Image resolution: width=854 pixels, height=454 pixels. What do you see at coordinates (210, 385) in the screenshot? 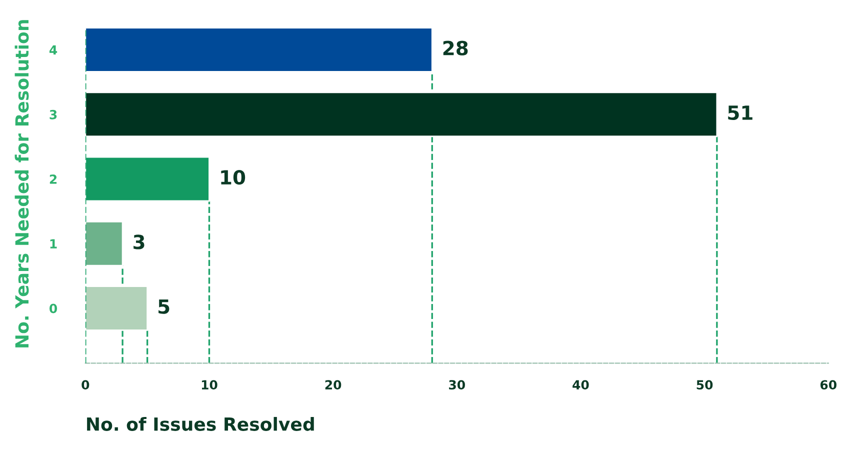
I see `x-tick-label: 10` at bounding box center [210, 385].